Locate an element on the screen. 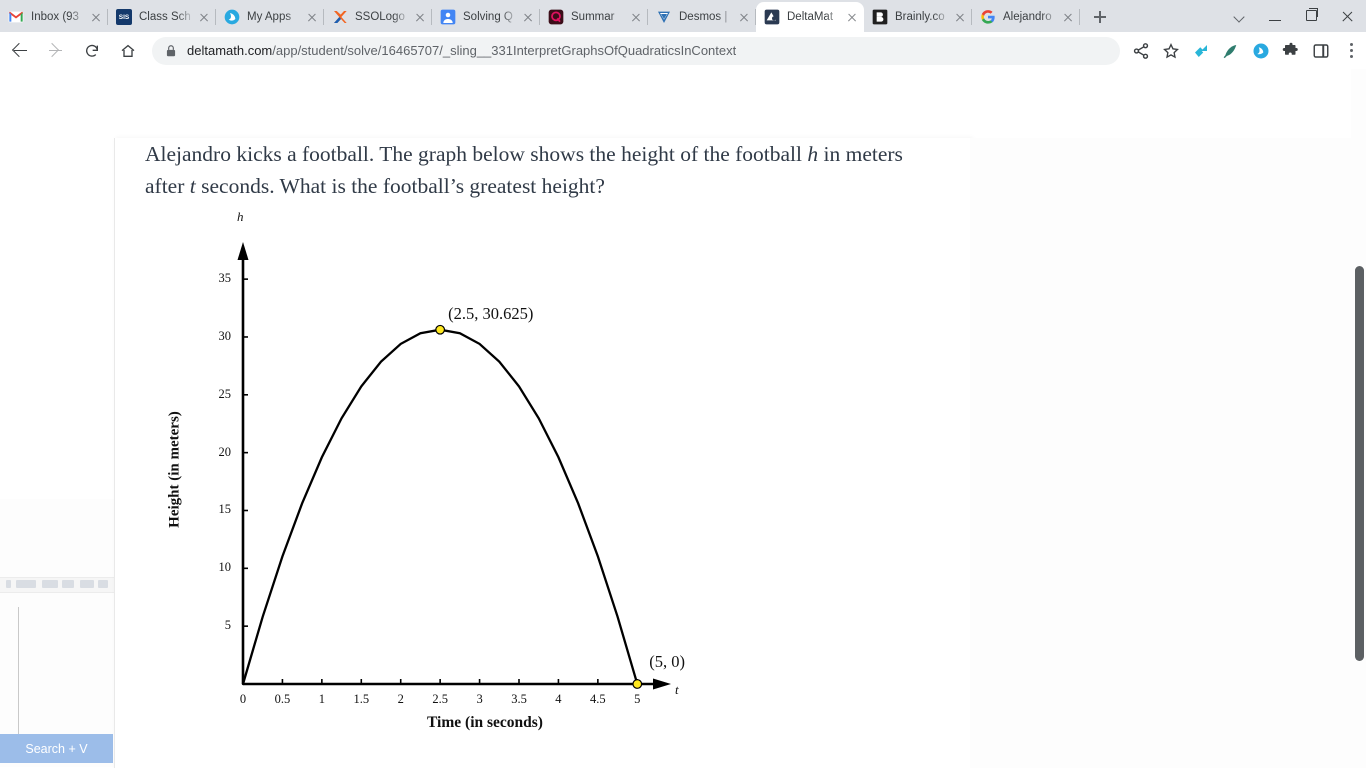 Image resolution: width=1366 pixels, height=768 pixels. browser-tab-1: SIS Class Sch is located at coordinates (162, 17).